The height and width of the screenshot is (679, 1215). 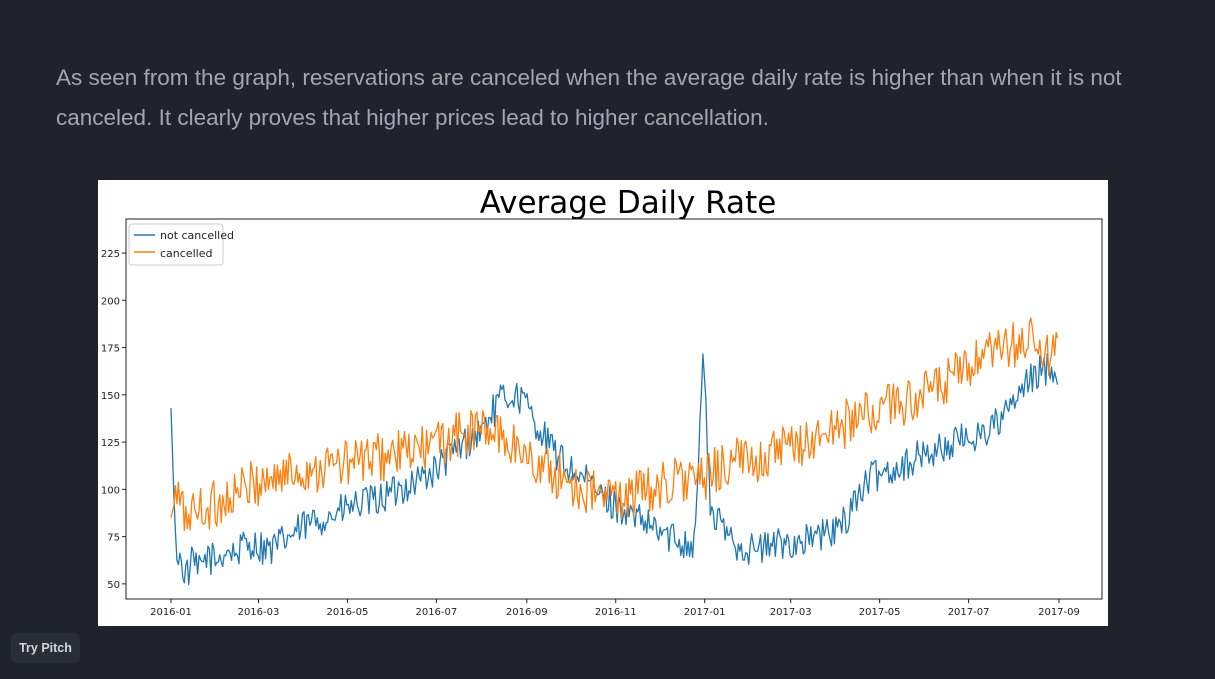 What do you see at coordinates (113, 585) in the screenshot?
I see `y-tick-label: 50` at bounding box center [113, 585].